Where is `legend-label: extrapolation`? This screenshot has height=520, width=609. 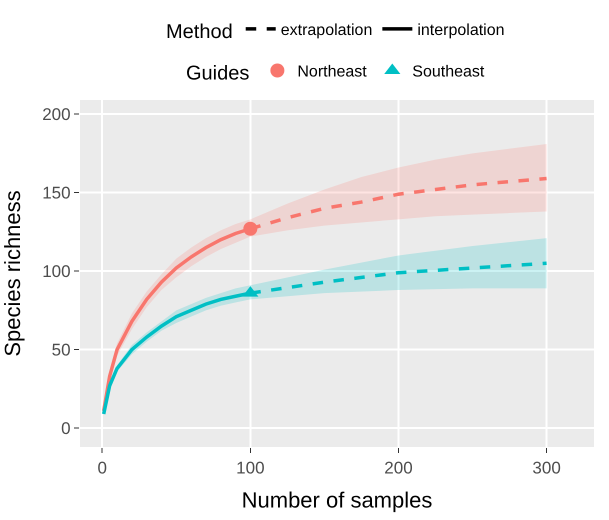 legend-label: extrapolation is located at coordinates (326, 31).